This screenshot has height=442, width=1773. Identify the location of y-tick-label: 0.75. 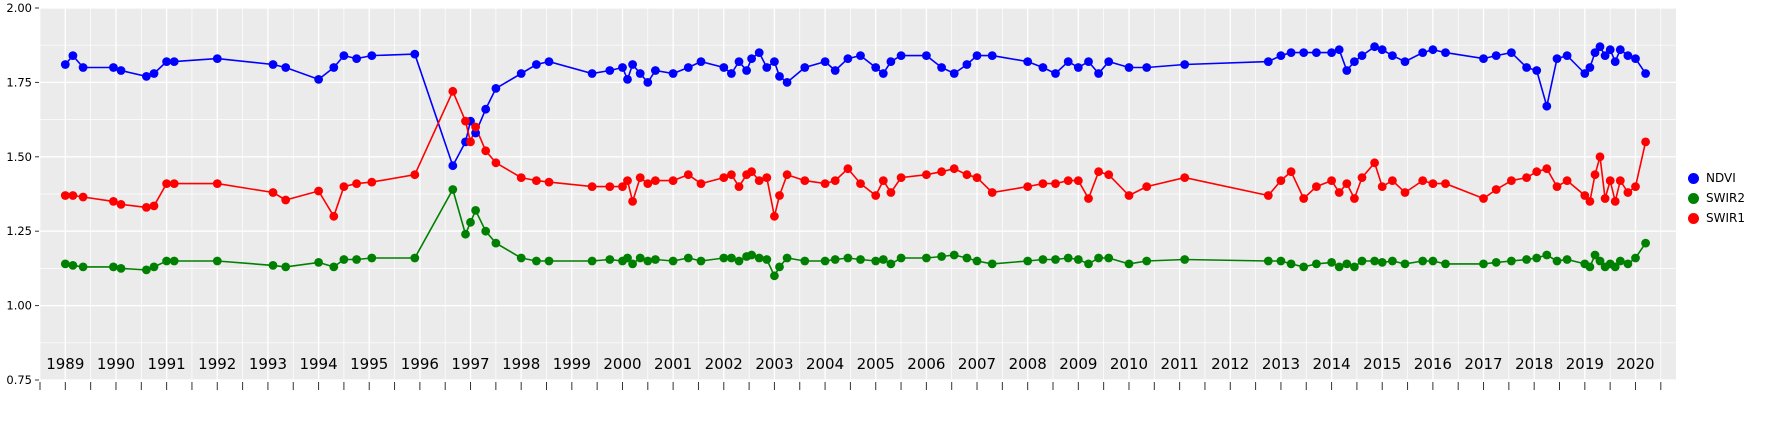
(19, 380).